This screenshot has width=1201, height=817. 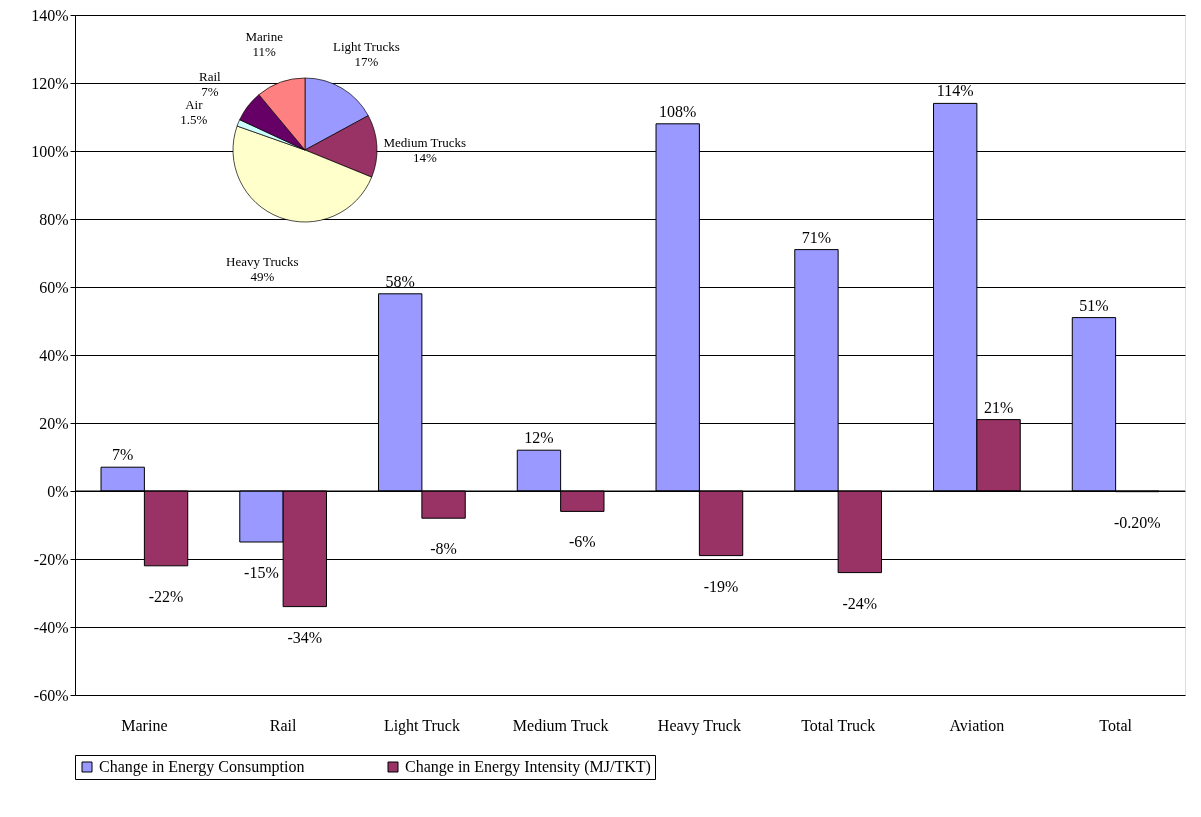 What do you see at coordinates (582, 542) in the screenshot?
I see `data-label: -6%` at bounding box center [582, 542].